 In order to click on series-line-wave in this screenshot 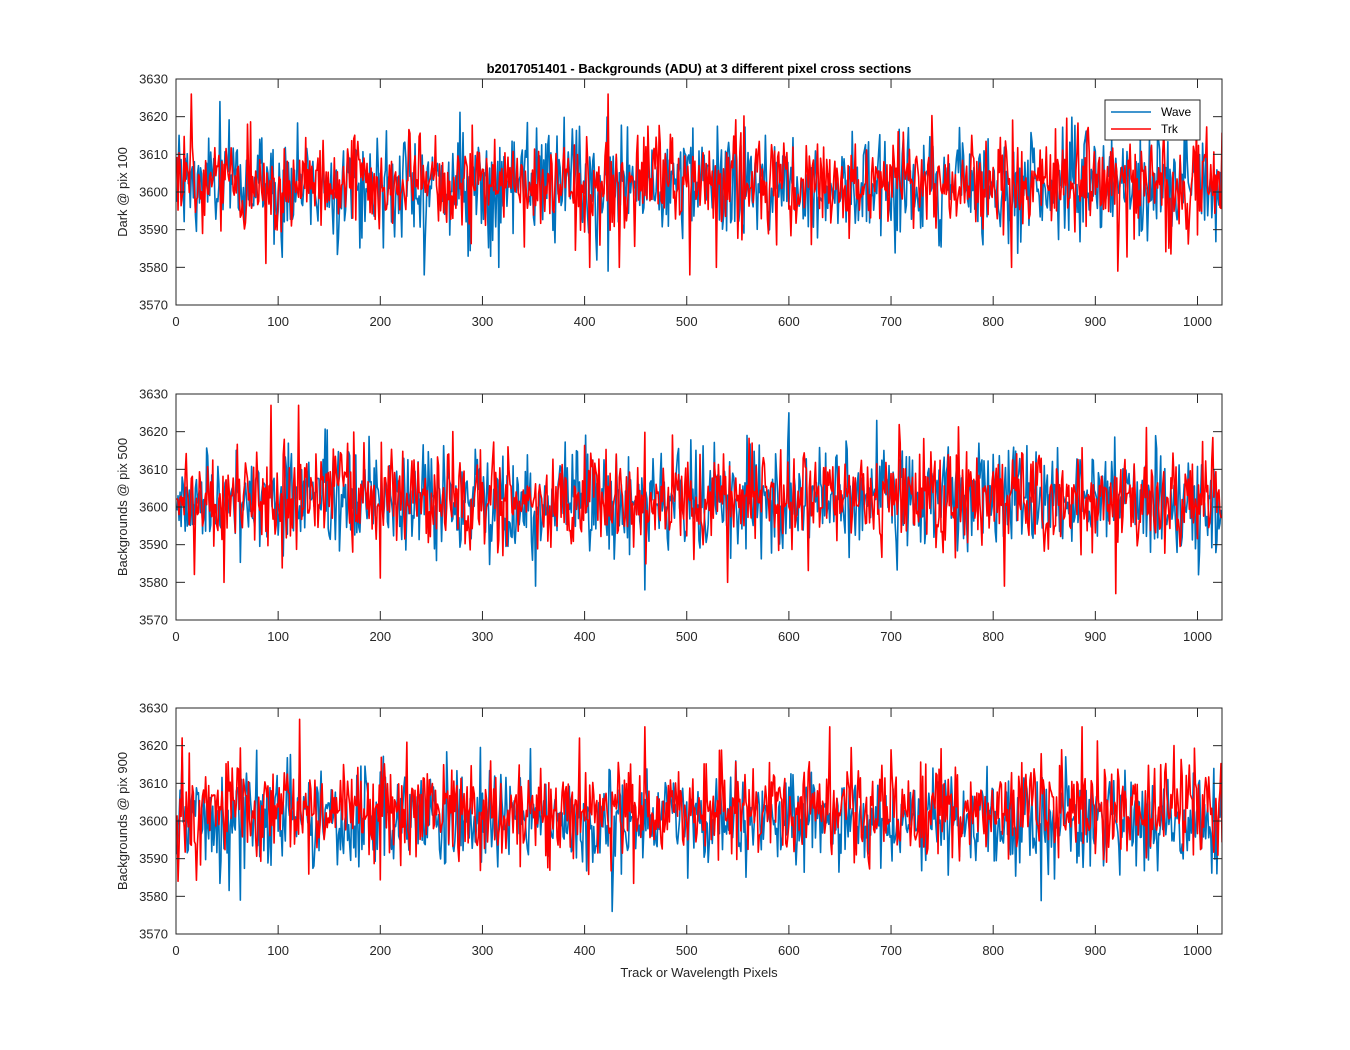, I will do `click(699, 829)`.